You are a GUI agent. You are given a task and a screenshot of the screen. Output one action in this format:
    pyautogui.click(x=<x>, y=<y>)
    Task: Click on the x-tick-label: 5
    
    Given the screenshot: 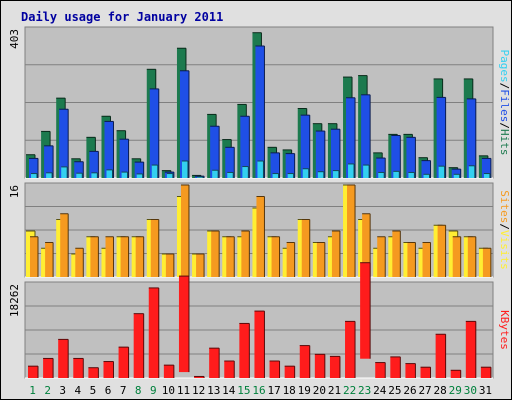 What is the action you would take?
    pyautogui.click(x=93, y=390)
    